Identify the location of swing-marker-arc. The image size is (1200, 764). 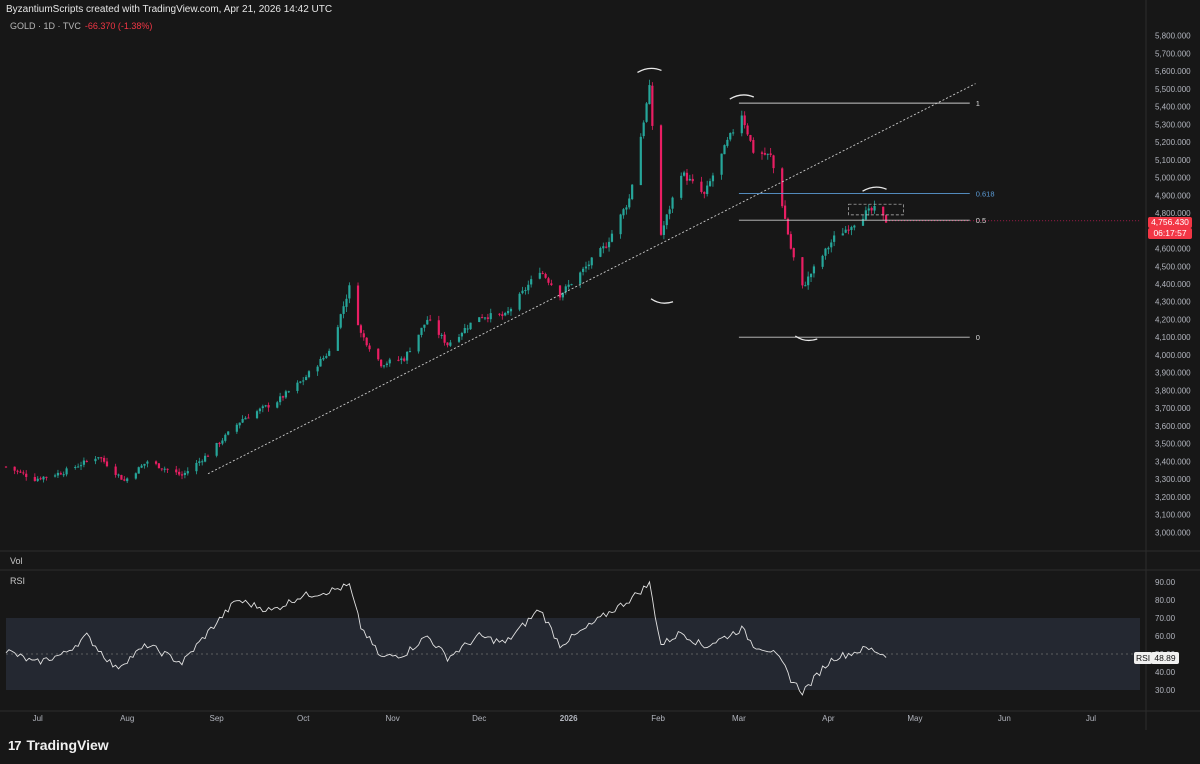
(874, 189).